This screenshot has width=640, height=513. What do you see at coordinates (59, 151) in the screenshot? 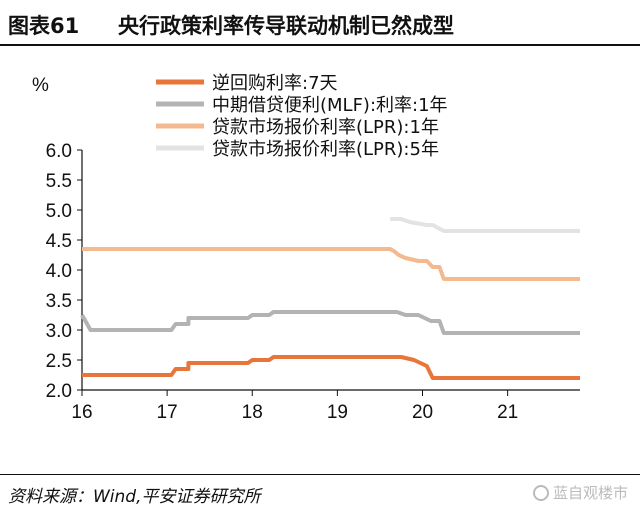
I see `y-tick-label: 6.0` at bounding box center [59, 151].